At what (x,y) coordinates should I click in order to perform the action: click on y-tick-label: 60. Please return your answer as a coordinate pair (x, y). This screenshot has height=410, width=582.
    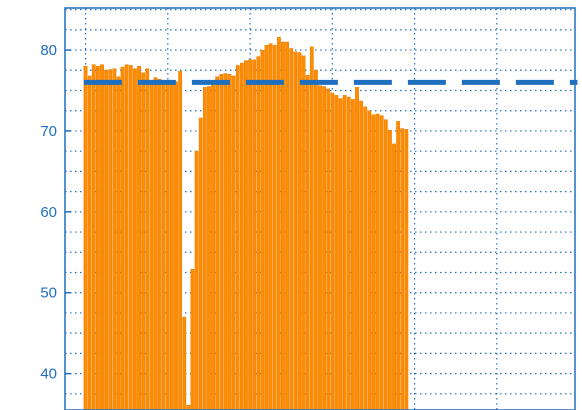
    Looking at the image, I should click on (48, 212).